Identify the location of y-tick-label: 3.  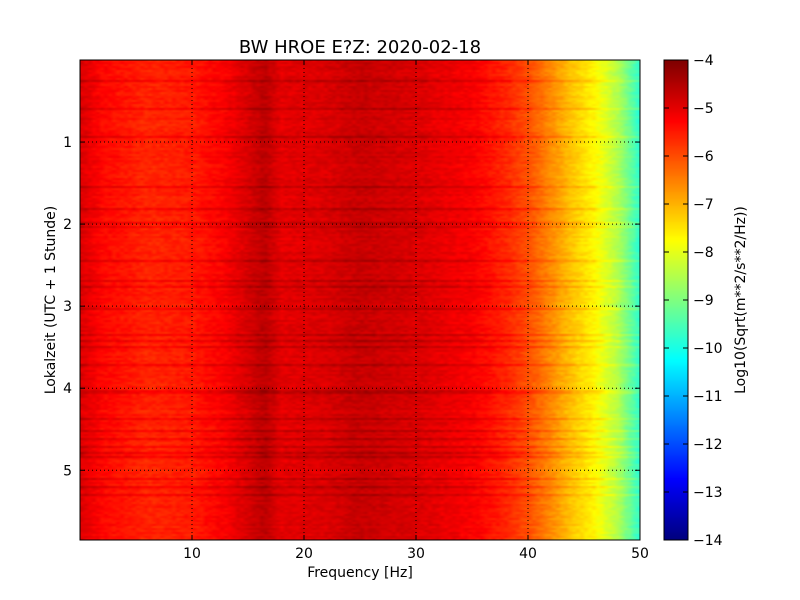
(67, 307).